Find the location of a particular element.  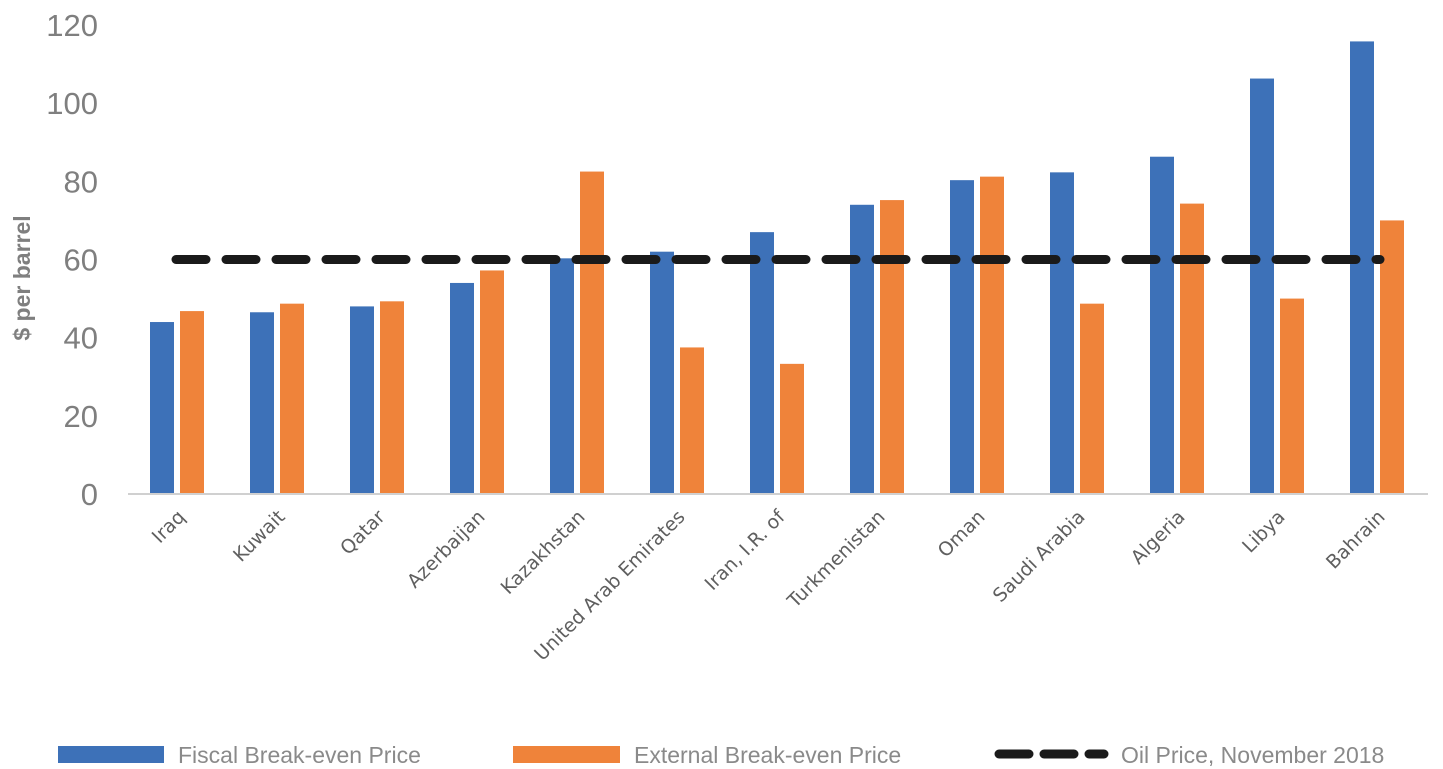

bar-fiscal-turkmenistan is located at coordinates (862, 349).